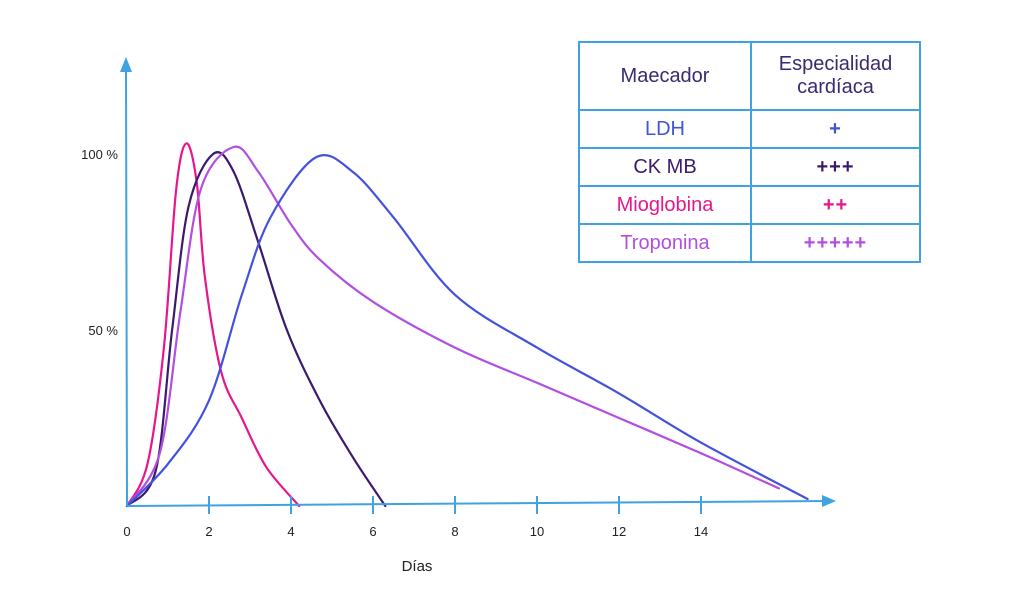 This screenshot has width=1016, height=600. Describe the element at coordinates (454, 531) in the screenshot. I see `x-tick-label: 8` at that location.